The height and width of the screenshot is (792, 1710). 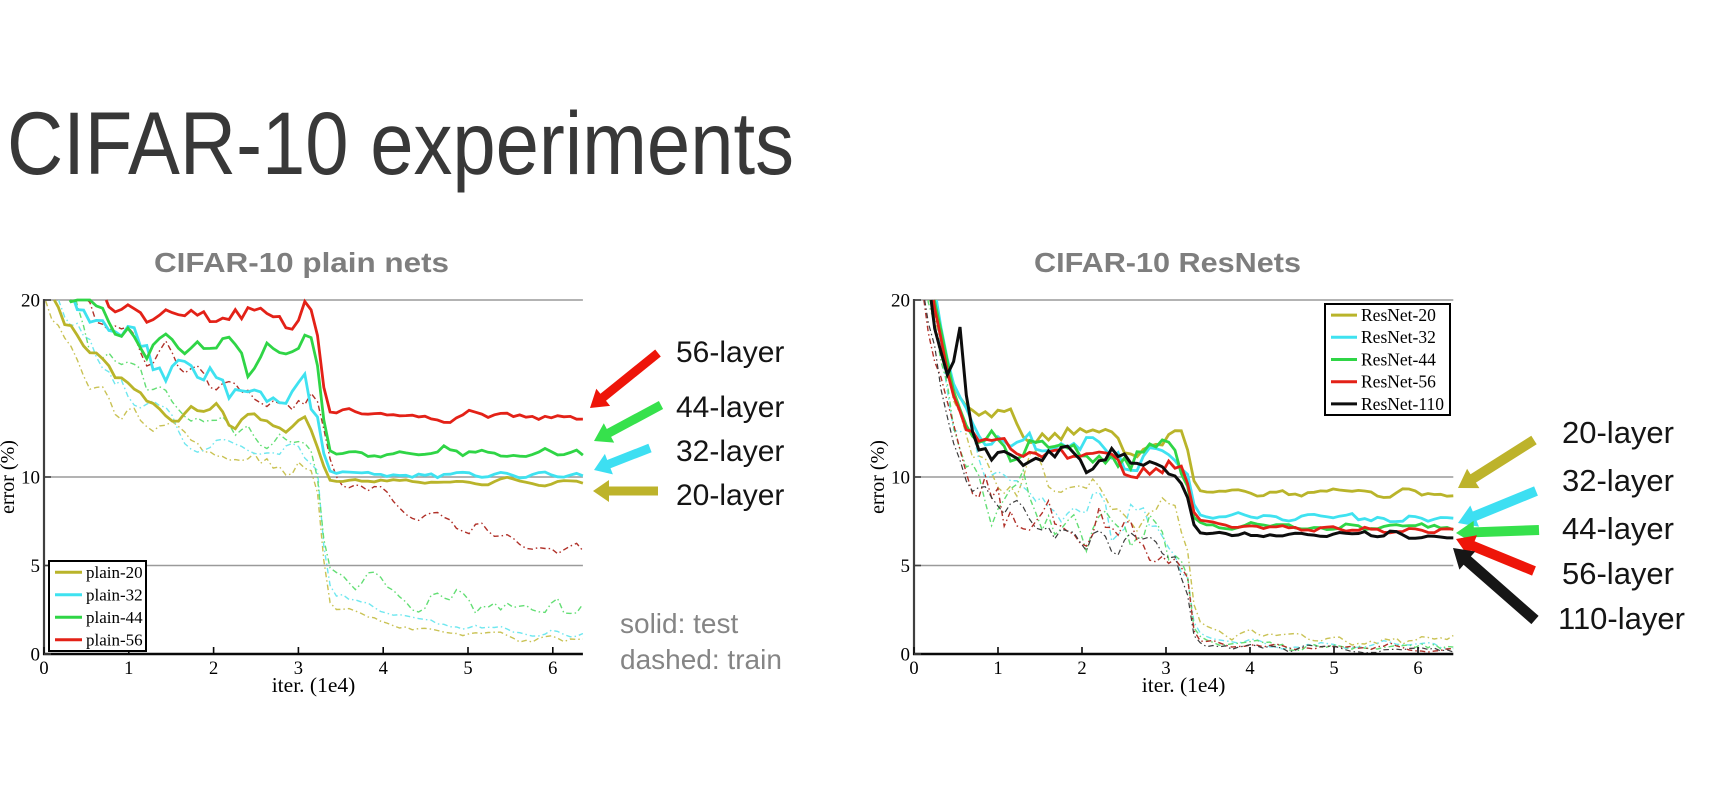 I want to click on svg-text: ResNet-44, so click(x=1398, y=359).